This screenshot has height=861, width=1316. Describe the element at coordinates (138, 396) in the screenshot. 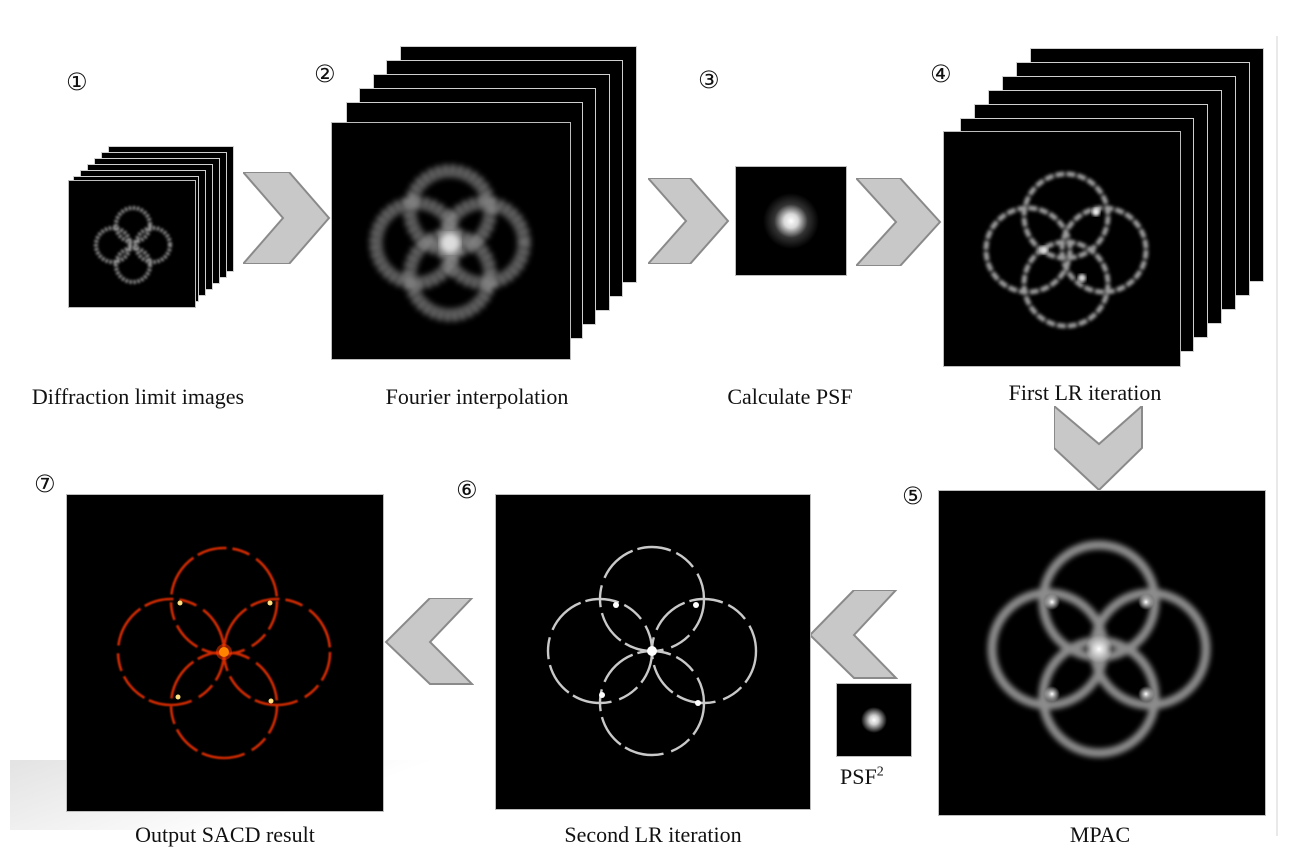

I see `step-1-label: Diffraction limit images` at that location.